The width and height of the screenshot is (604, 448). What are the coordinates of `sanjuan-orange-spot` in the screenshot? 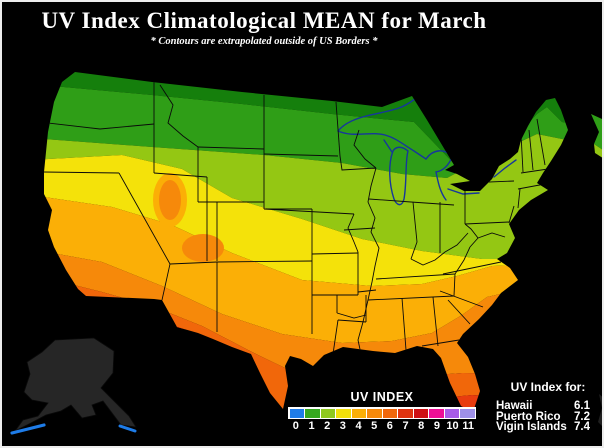 It's located at (203, 248).